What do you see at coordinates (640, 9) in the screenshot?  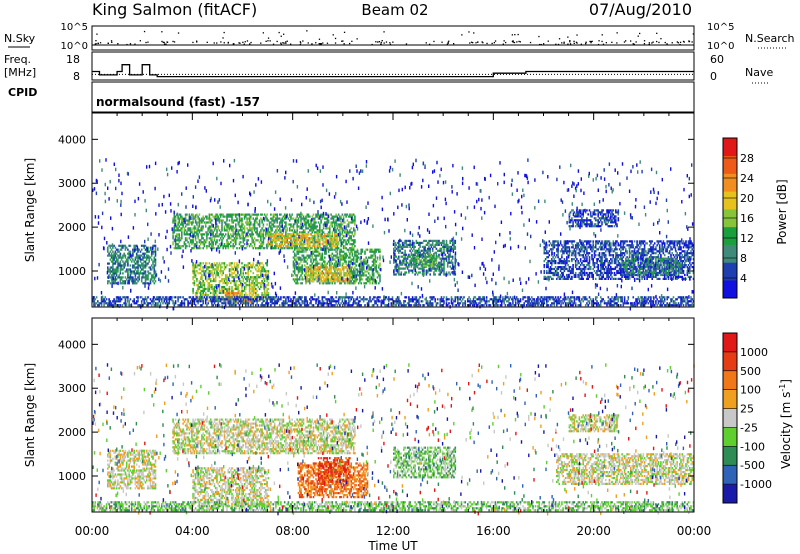 I see `date-title: 07/Aug/2010` at bounding box center [640, 9].